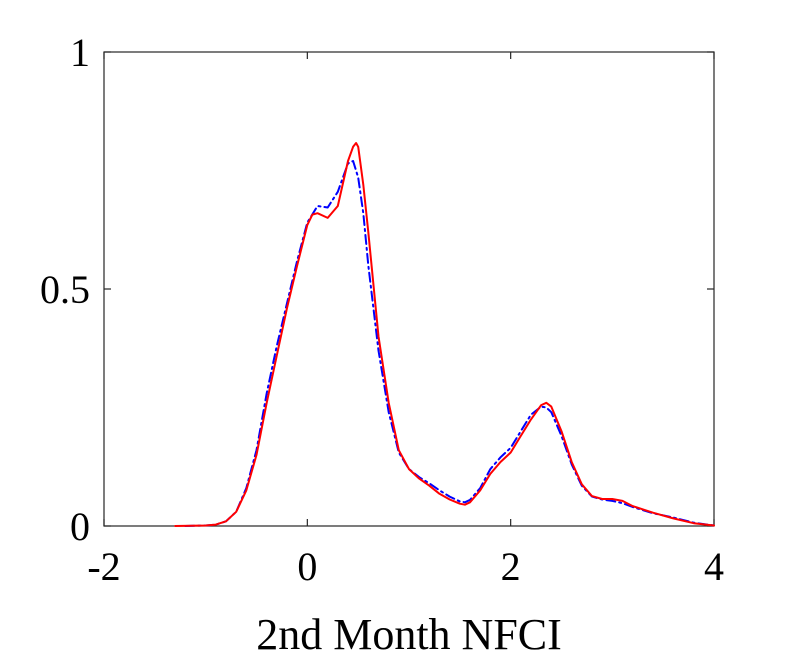 Image resolution: width=789 pixels, height=664 pixels. What do you see at coordinates (409, 634) in the screenshot?
I see `x-axis-label: 2nd Month NFCI` at bounding box center [409, 634].